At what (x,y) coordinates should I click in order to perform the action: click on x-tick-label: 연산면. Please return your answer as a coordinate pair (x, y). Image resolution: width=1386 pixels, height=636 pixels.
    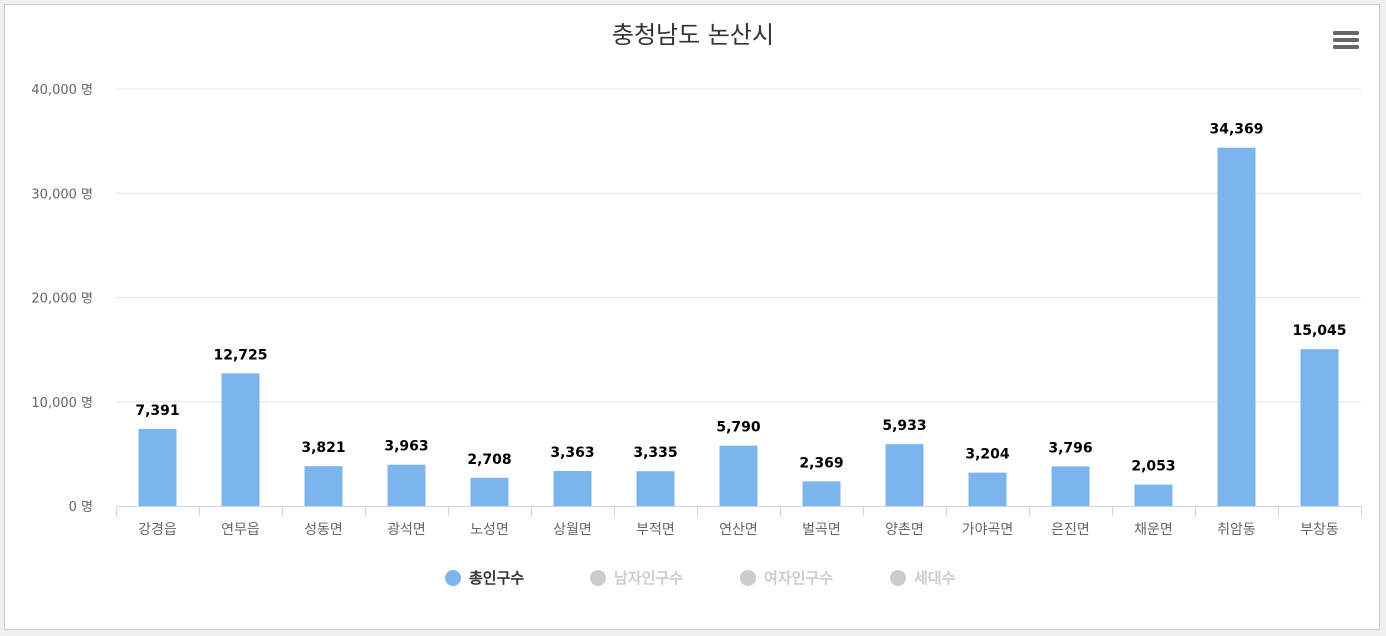
    Looking at the image, I should click on (738, 530).